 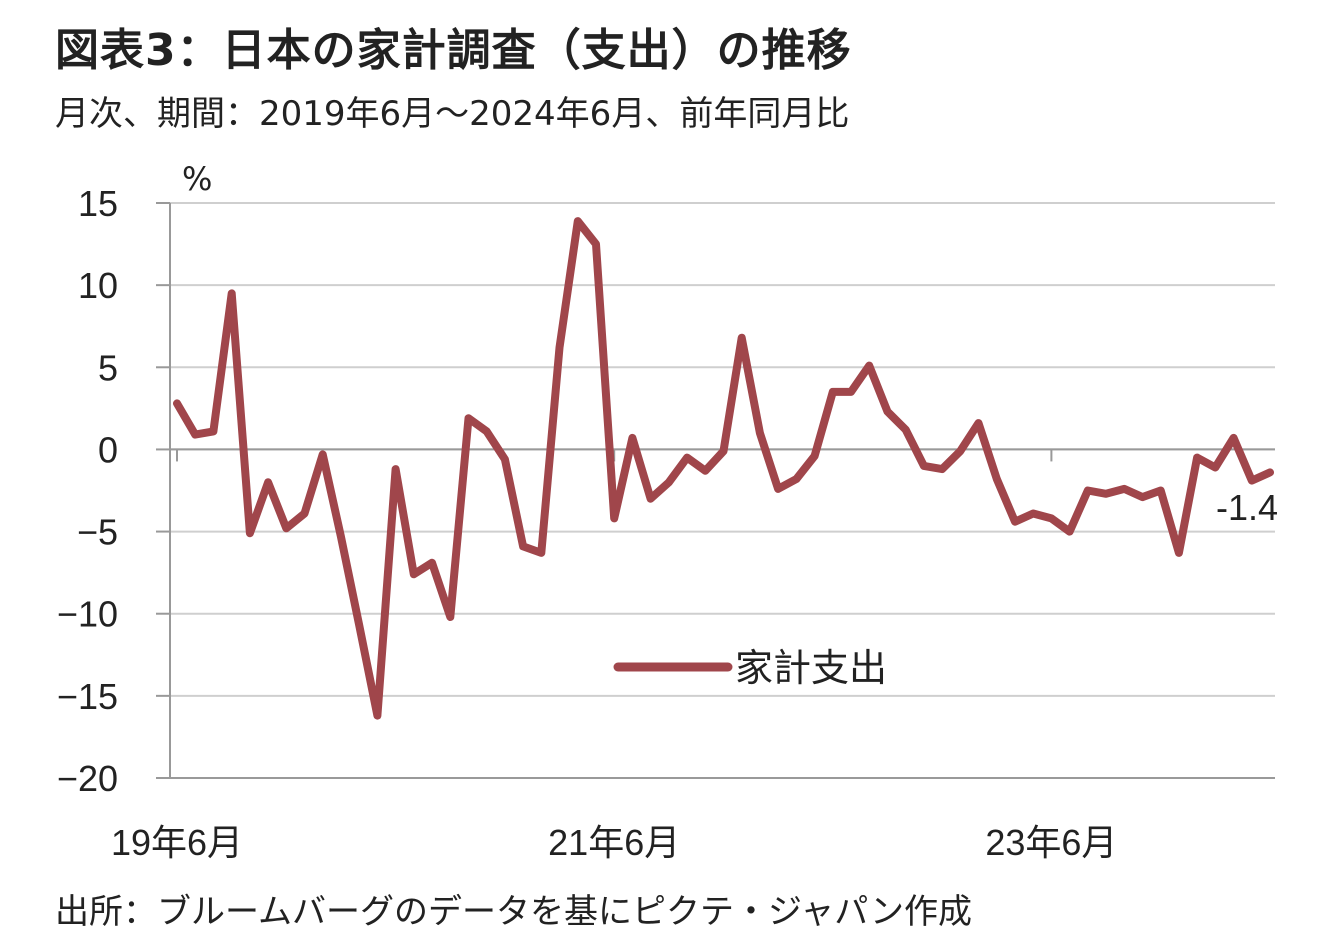 I want to click on legend: 家計支出, so click(x=750, y=668).